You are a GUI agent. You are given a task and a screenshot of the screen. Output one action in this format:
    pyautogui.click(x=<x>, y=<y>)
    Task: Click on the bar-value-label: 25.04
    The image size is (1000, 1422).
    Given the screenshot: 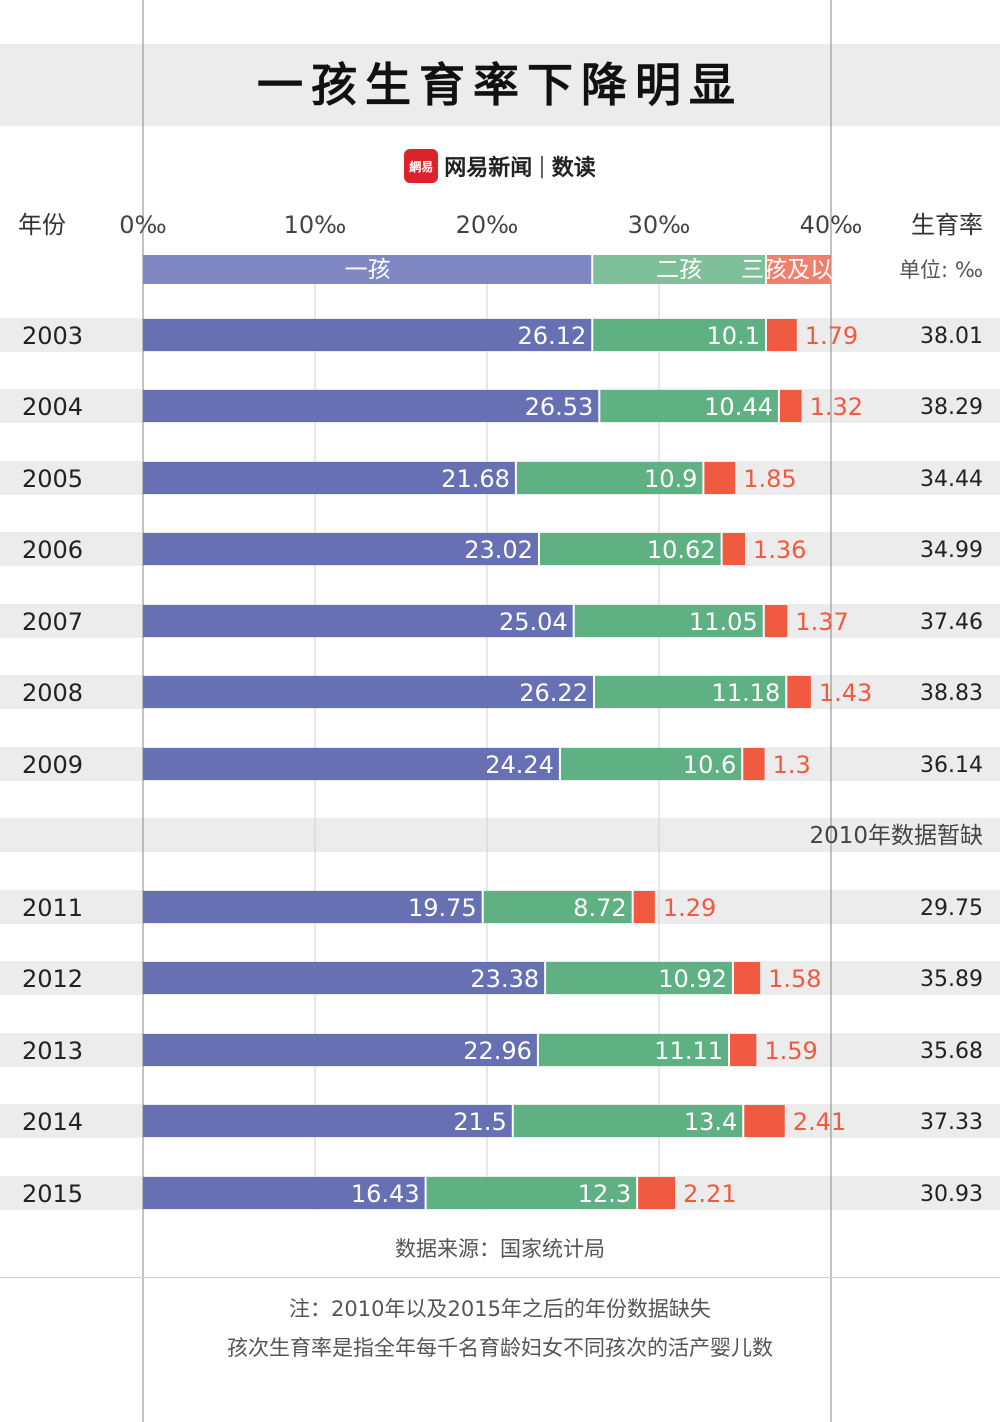 What is the action you would take?
    pyautogui.click(x=533, y=622)
    